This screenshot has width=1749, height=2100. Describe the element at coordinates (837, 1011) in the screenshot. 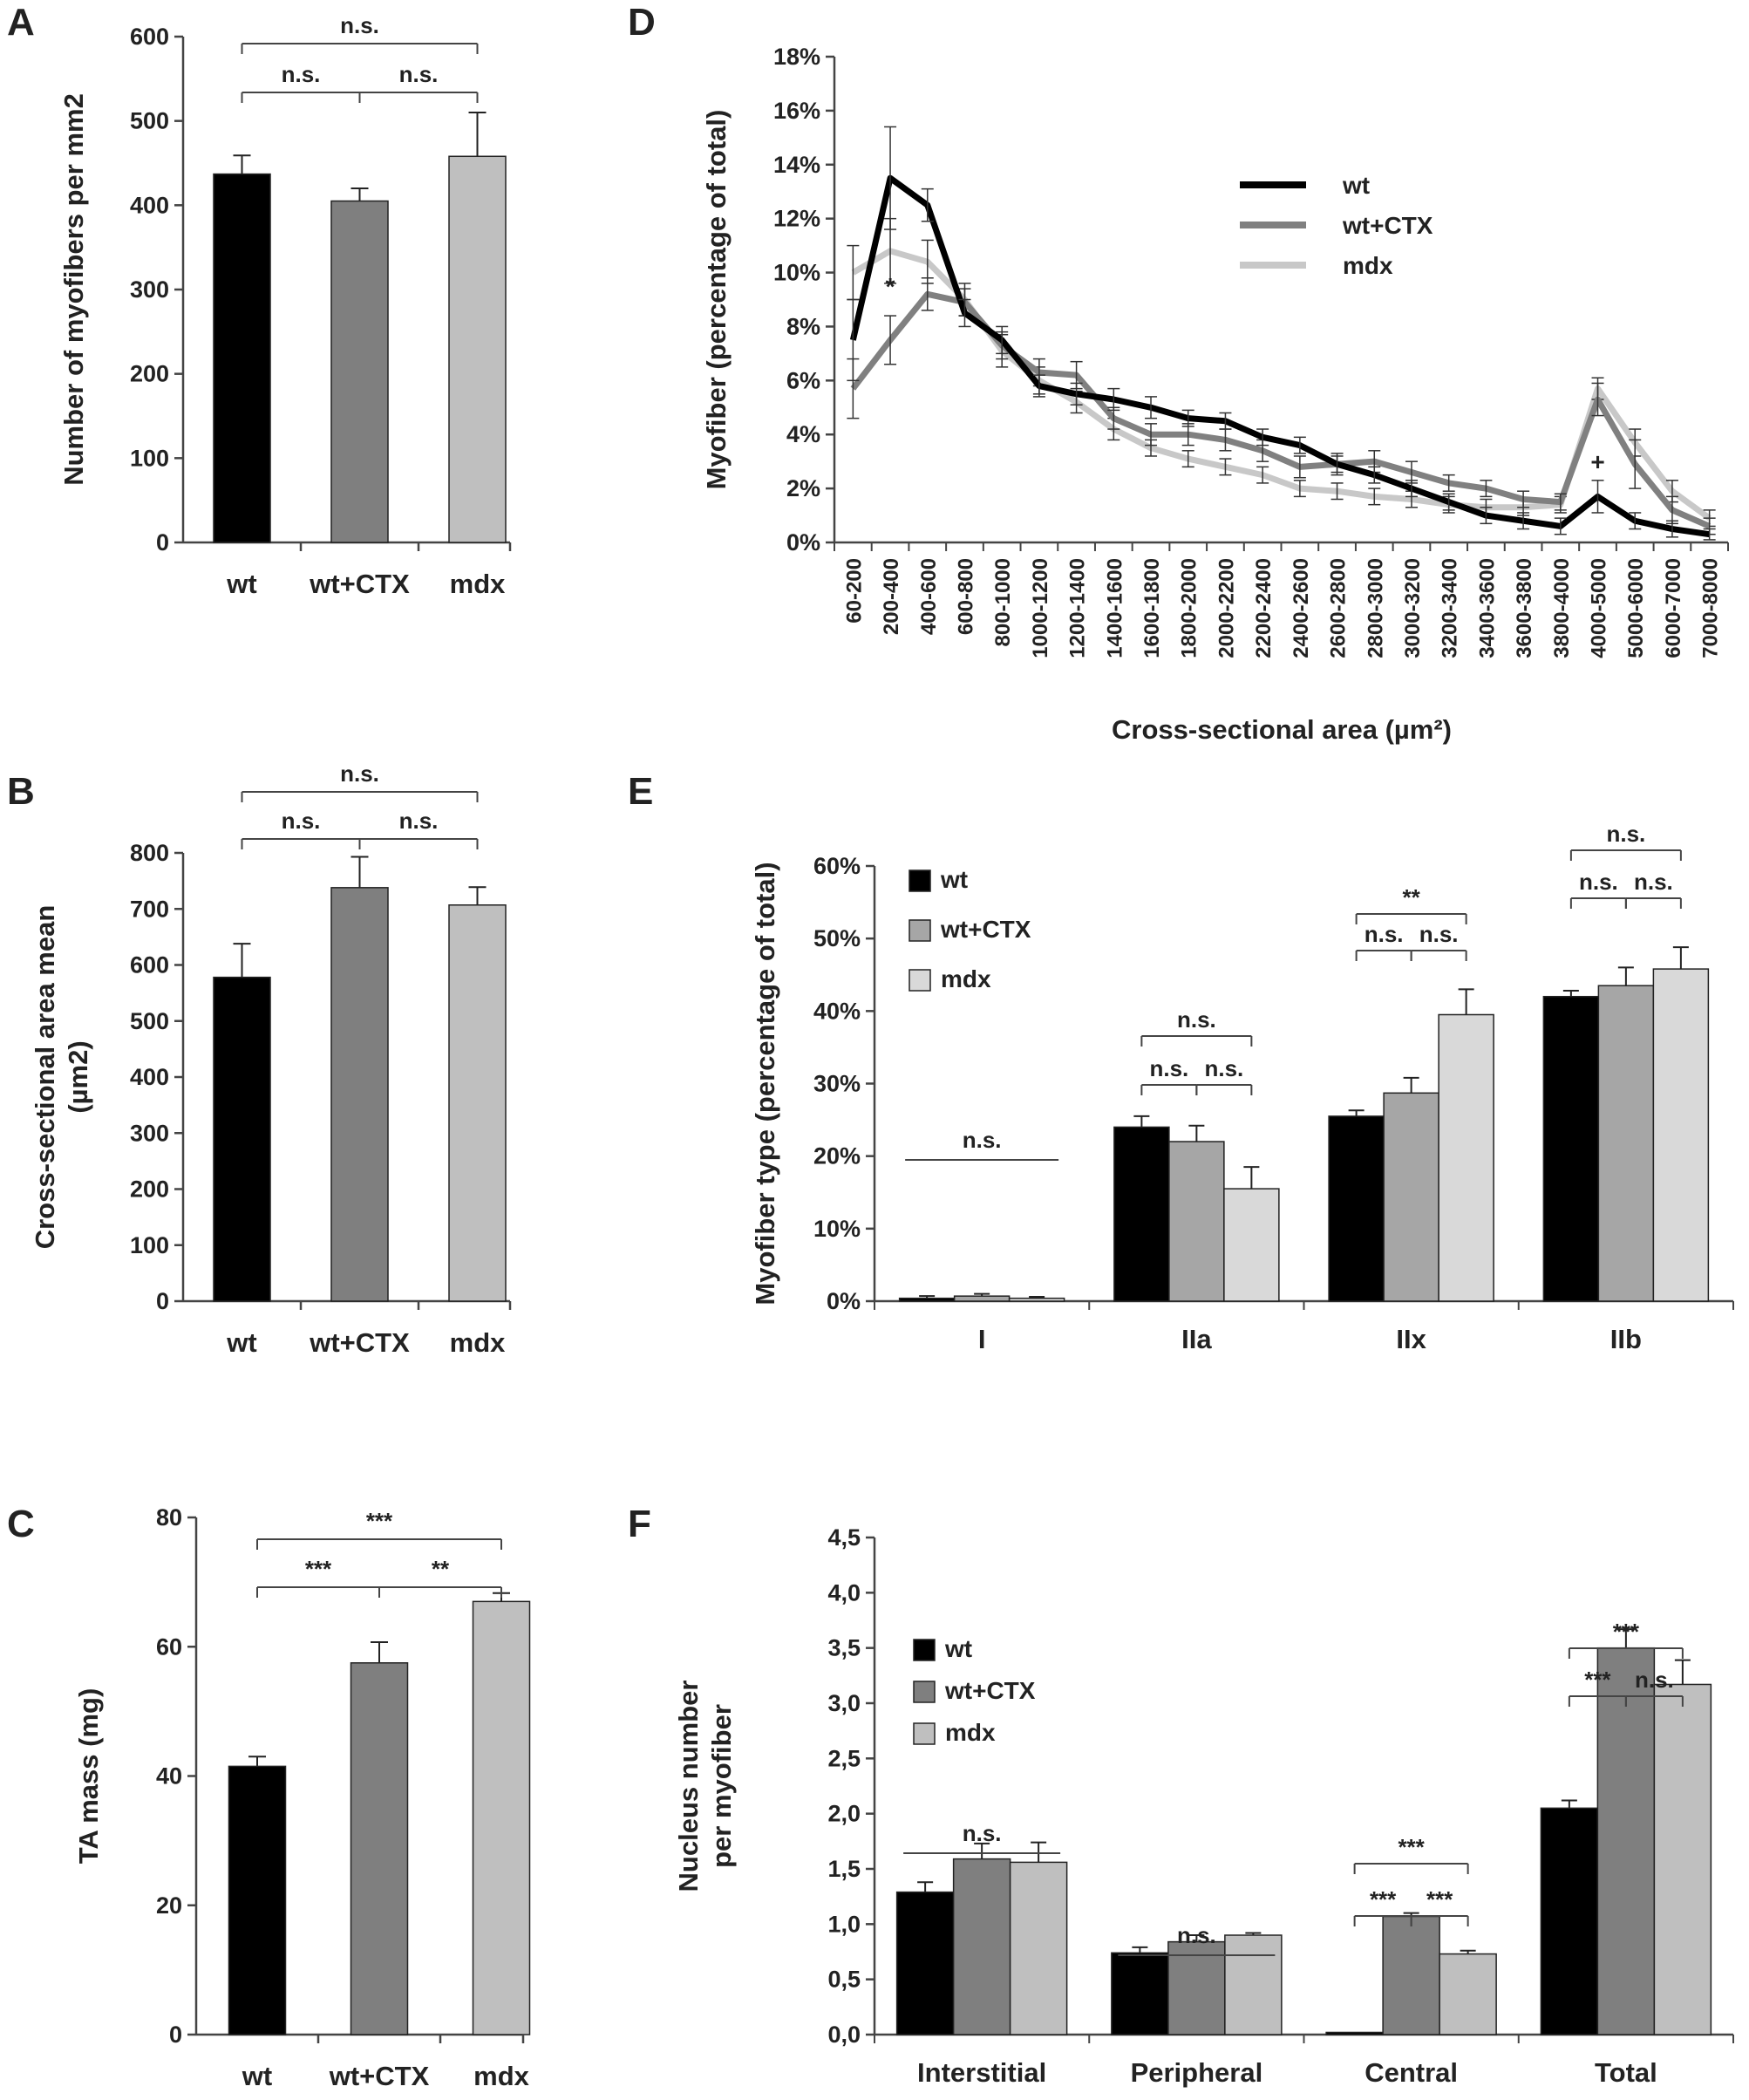

I see `y-tick-label: 40%` at that location.